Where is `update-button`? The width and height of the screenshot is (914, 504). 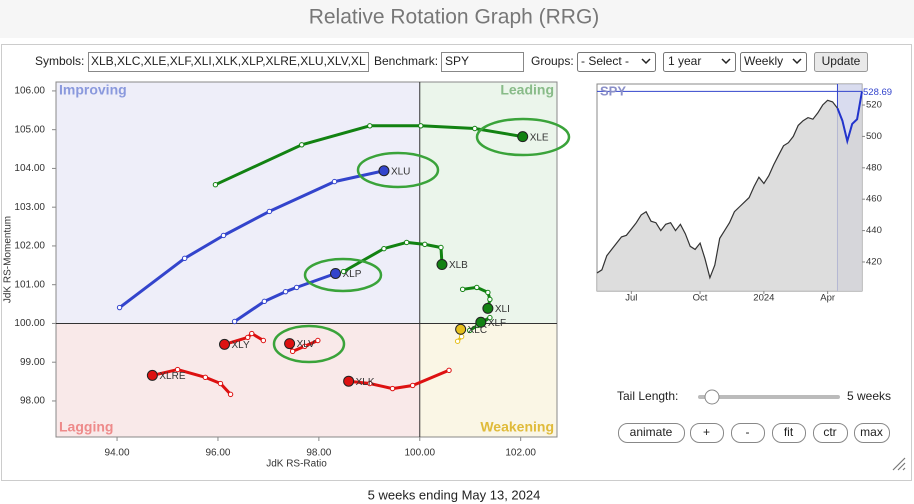
update-button is located at coordinates (841, 62).